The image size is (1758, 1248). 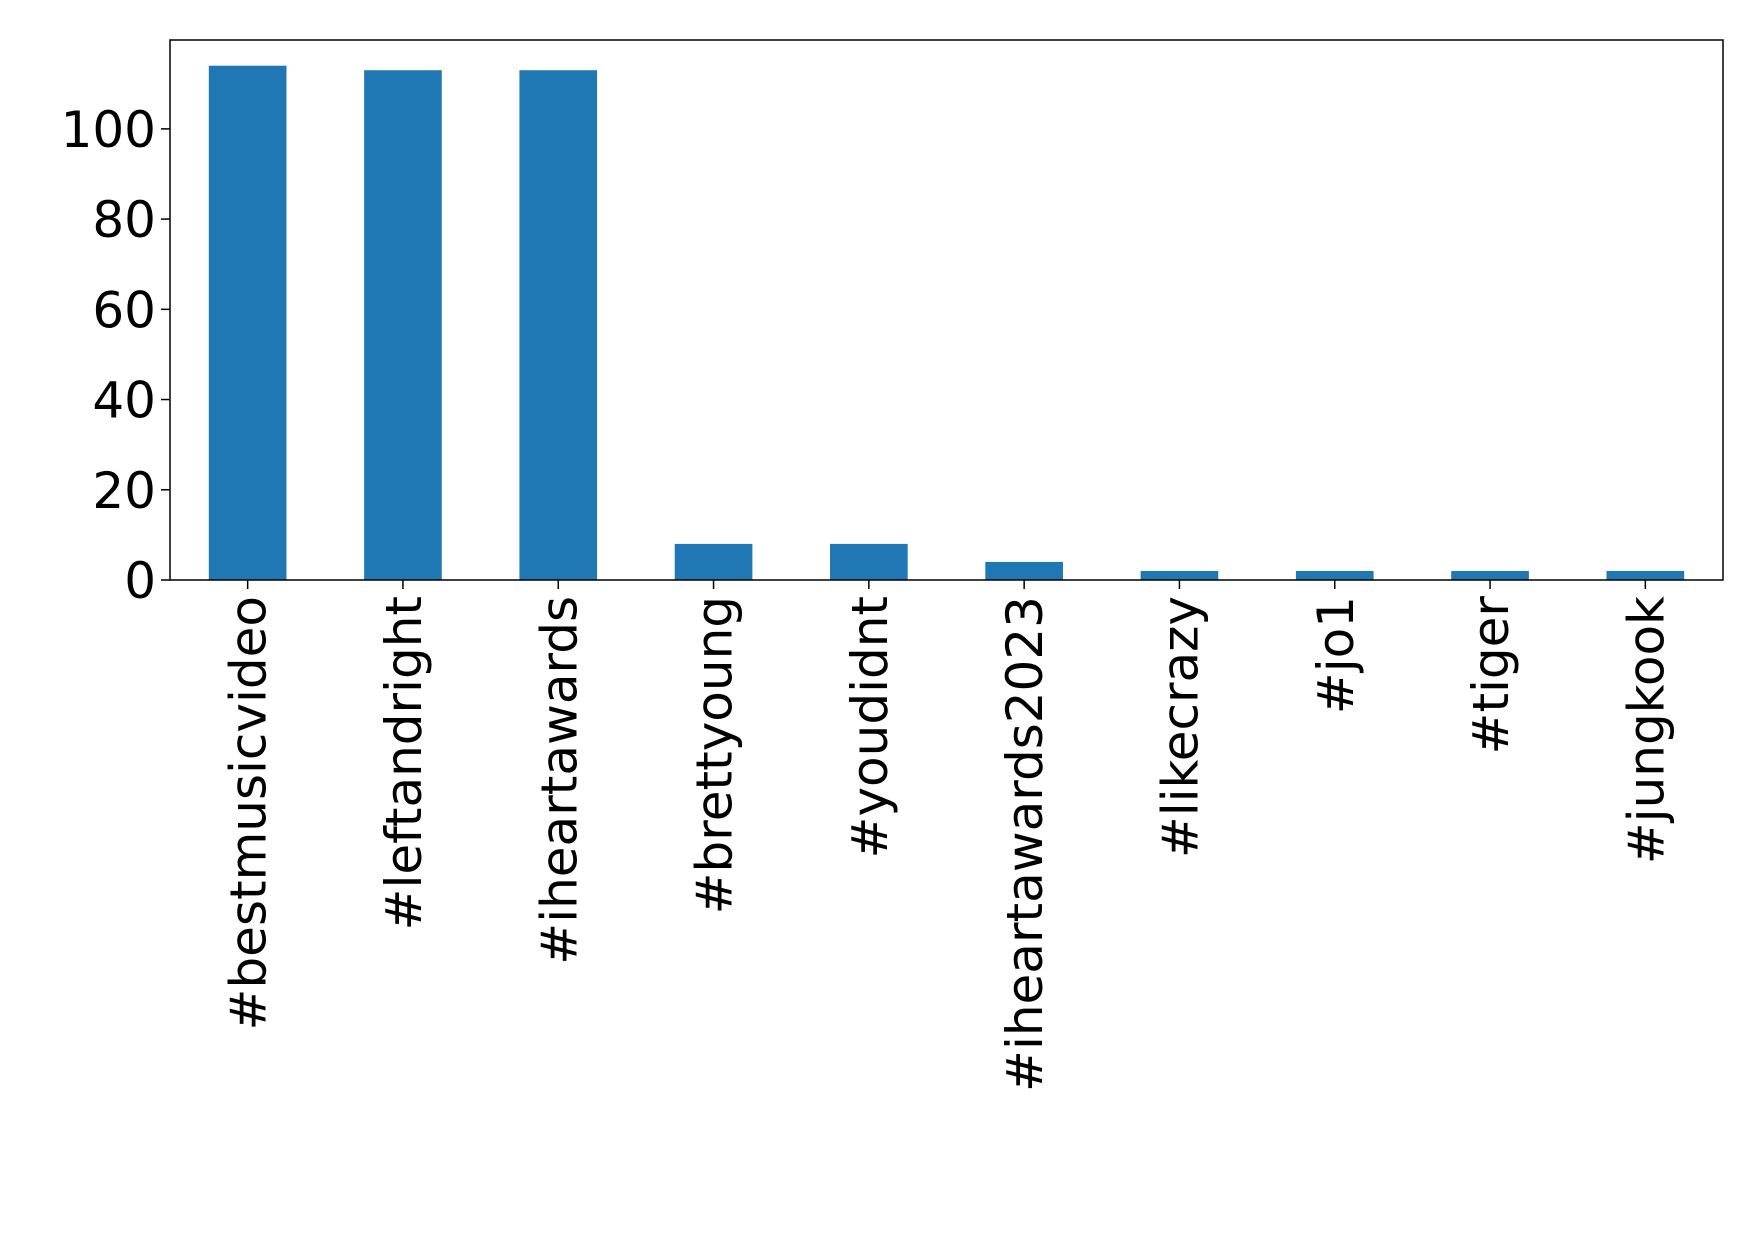 I want to click on x-tick-label: #jungkook, so click(x=1646, y=730).